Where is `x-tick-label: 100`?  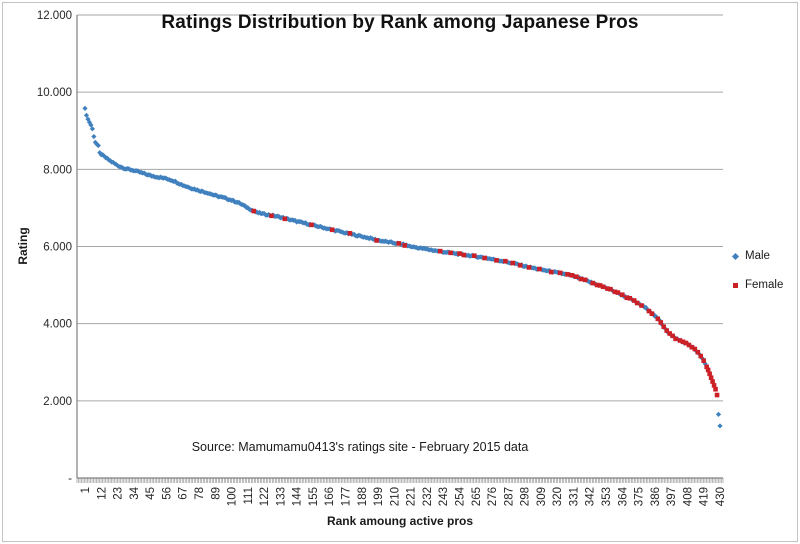
x-tick-label: 100 is located at coordinates (233, 496).